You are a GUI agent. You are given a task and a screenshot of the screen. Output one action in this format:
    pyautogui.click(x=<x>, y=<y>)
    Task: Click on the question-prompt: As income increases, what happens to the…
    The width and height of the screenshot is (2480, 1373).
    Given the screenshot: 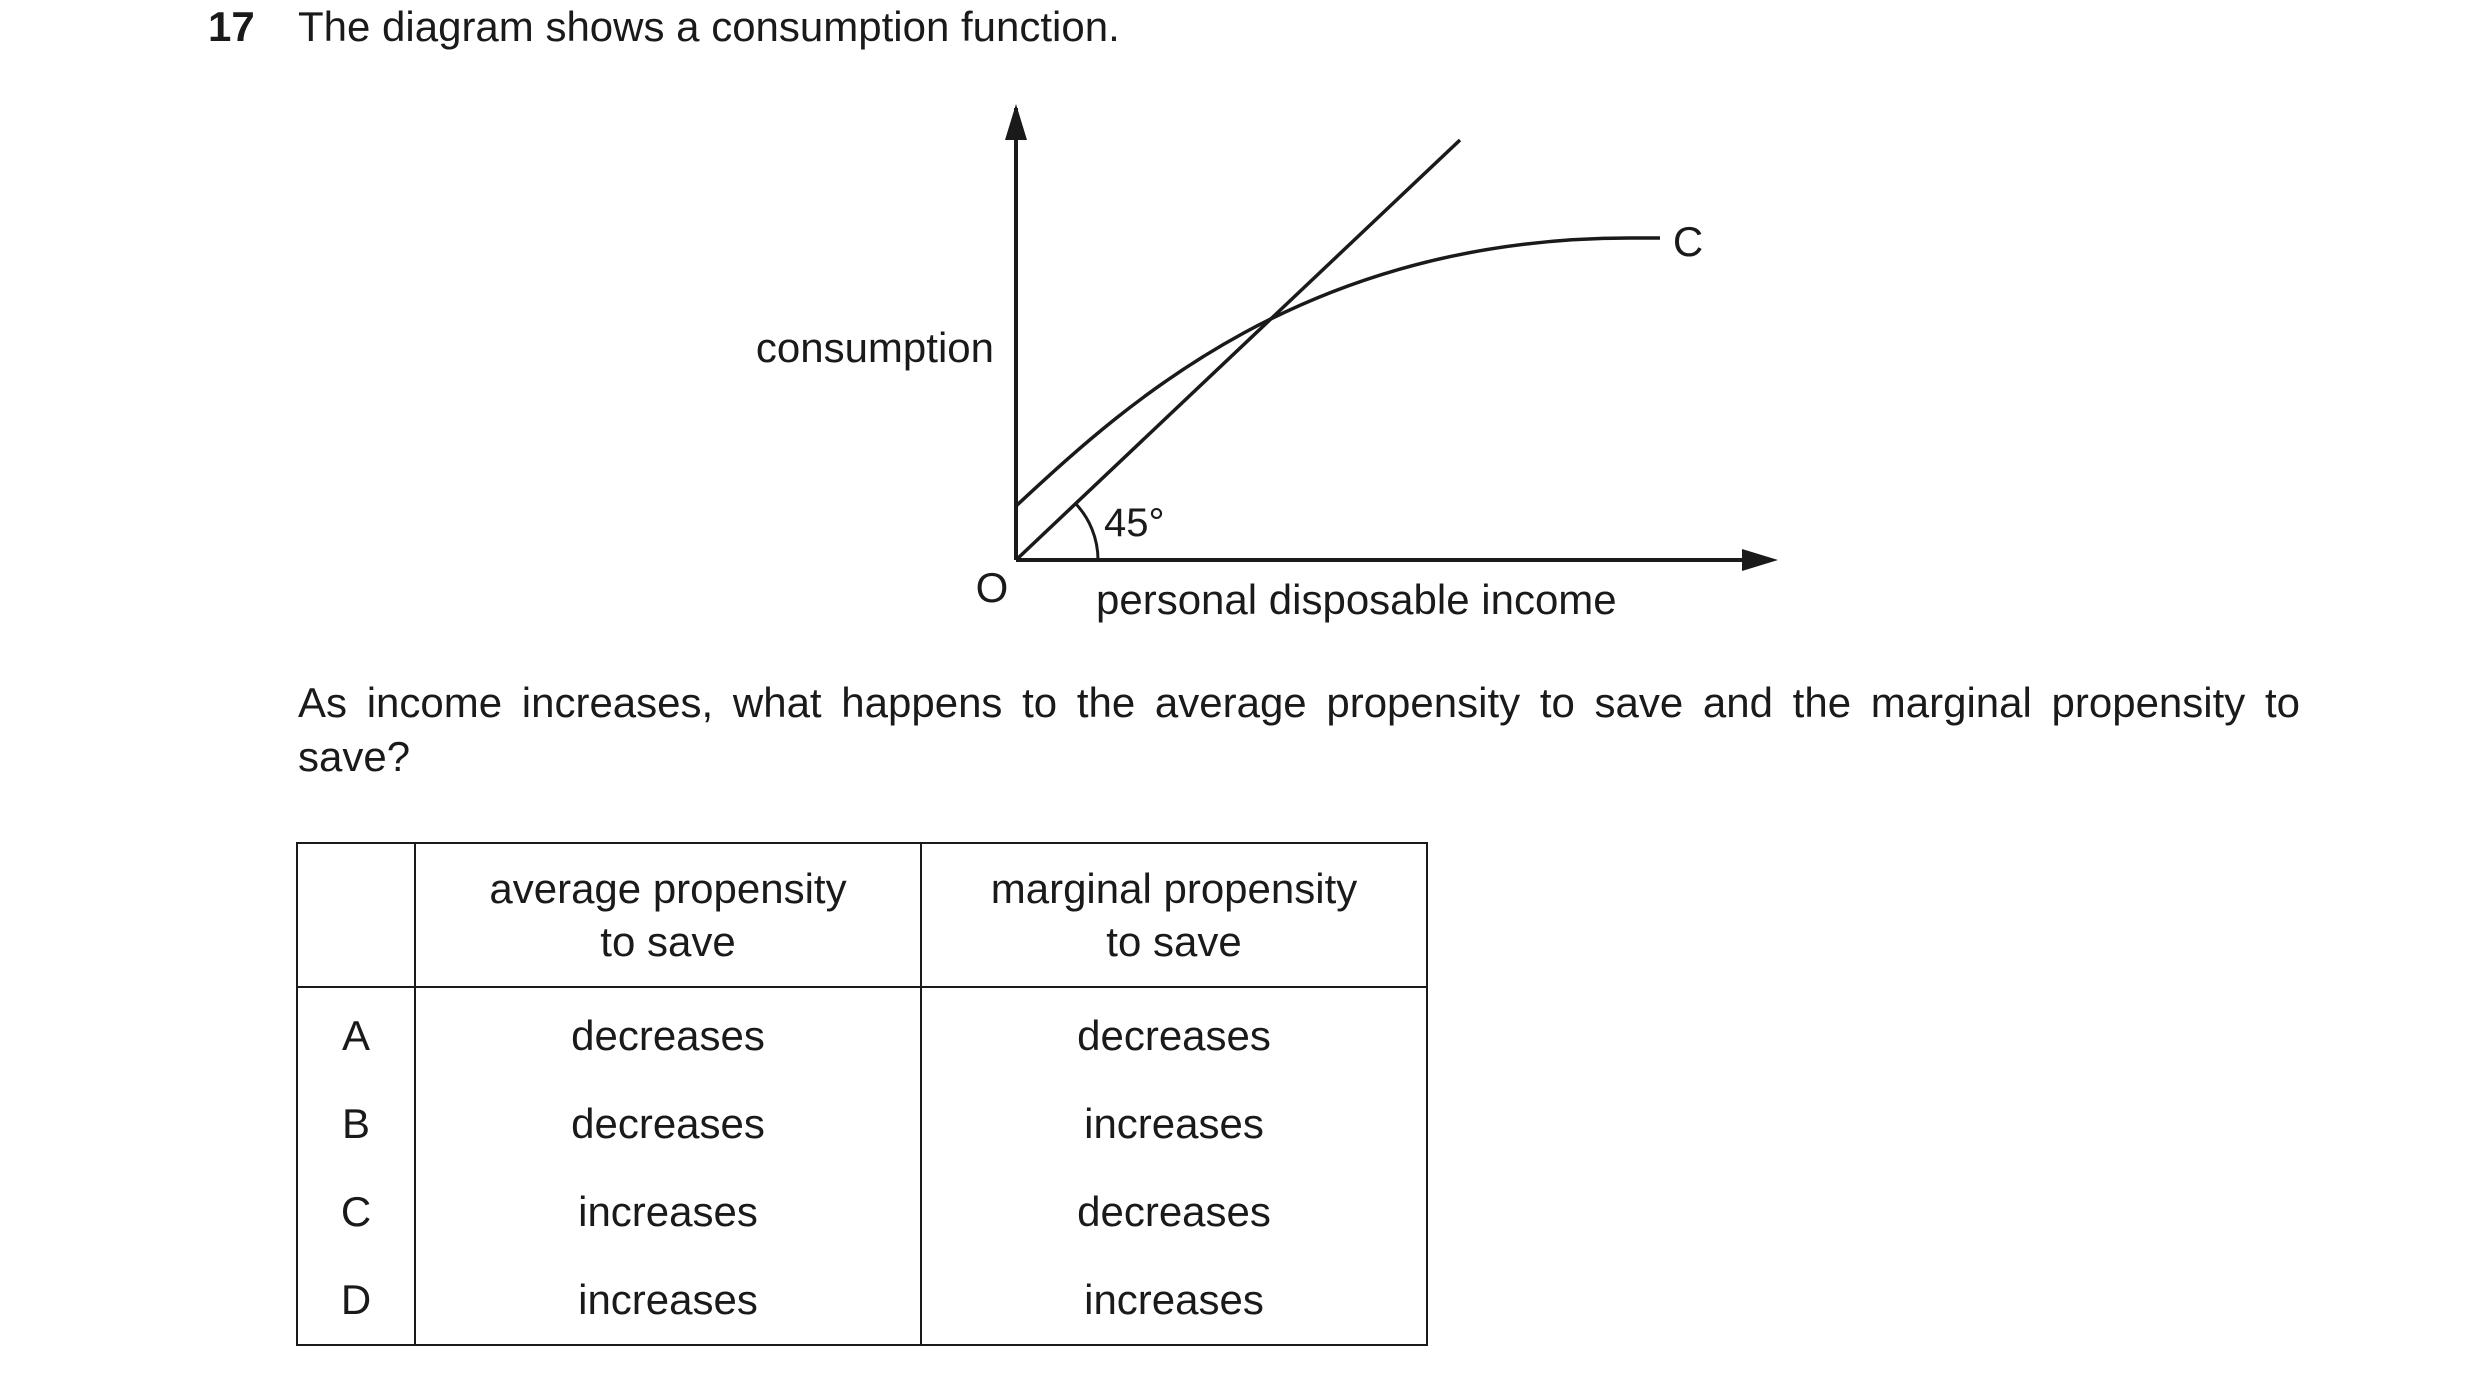 What is the action you would take?
    pyautogui.click(x=1299, y=729)
    